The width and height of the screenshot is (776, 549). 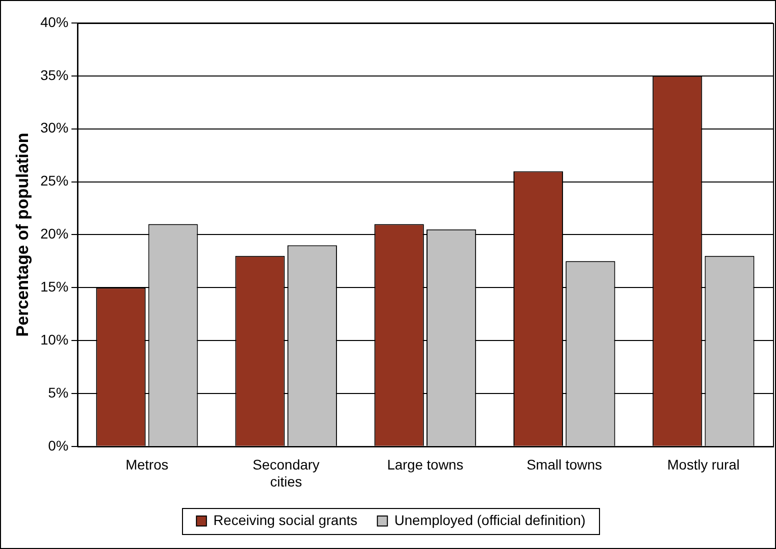 What do you see at coordinates (22, 234) in the screenshot?
I see `y-axis-title: Percentage of population` at bounding box center [22, 234].